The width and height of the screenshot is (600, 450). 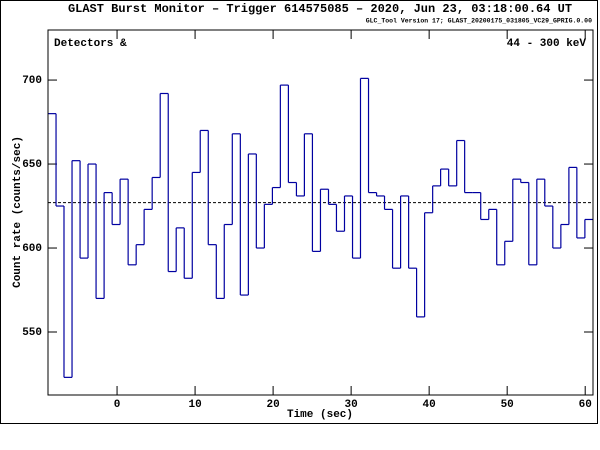 I want to click on x-tick-label: 0, so click(x=117, y=405).